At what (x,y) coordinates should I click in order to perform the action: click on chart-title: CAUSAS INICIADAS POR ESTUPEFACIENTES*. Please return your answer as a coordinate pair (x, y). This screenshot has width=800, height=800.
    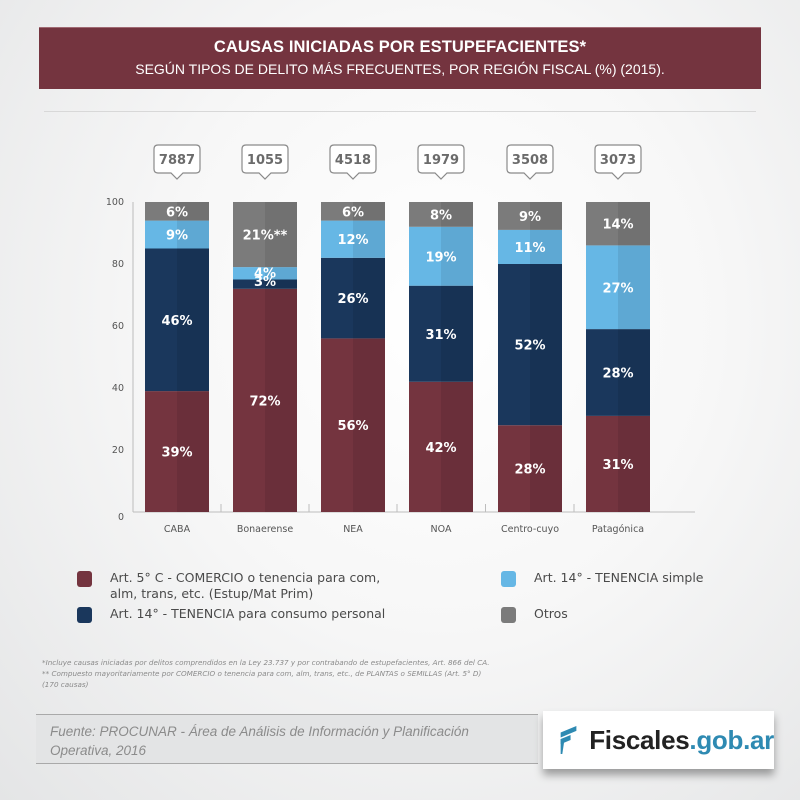
    Looking at the image, I should click on (400, 47).